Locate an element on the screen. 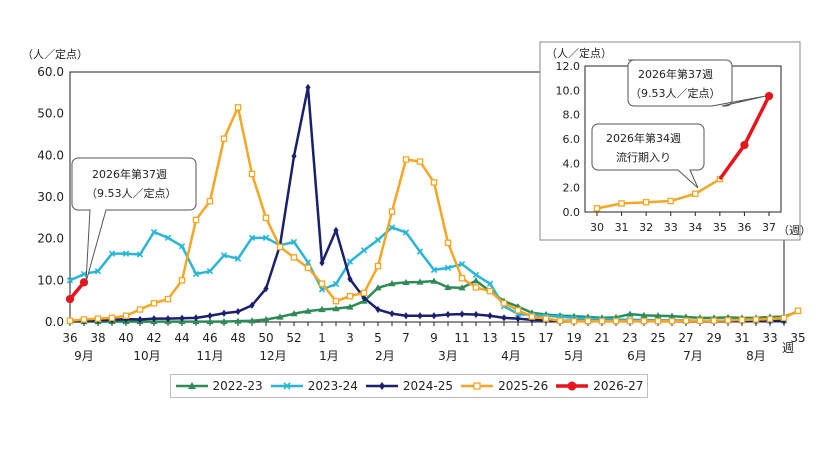 This screenshot has height=472, width=832. x-tick-label: 48 is located at coordinates (237, 338).